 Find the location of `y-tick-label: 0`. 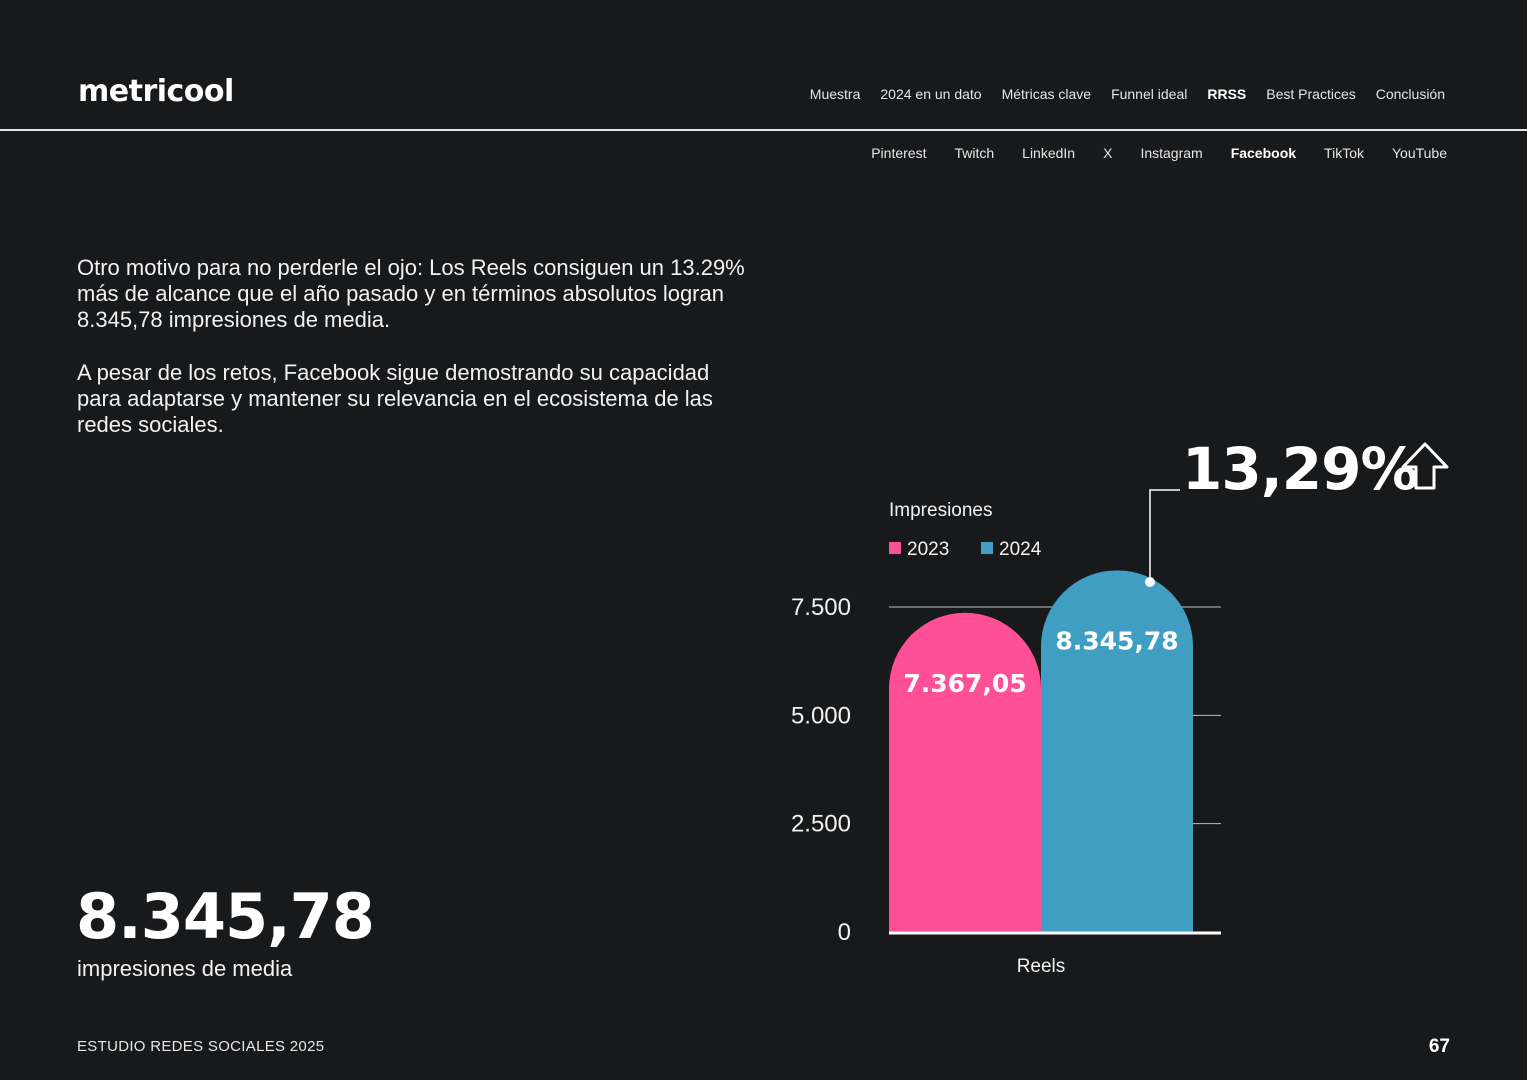

y-tick-label: 0 is located at coordinates (844, 932).